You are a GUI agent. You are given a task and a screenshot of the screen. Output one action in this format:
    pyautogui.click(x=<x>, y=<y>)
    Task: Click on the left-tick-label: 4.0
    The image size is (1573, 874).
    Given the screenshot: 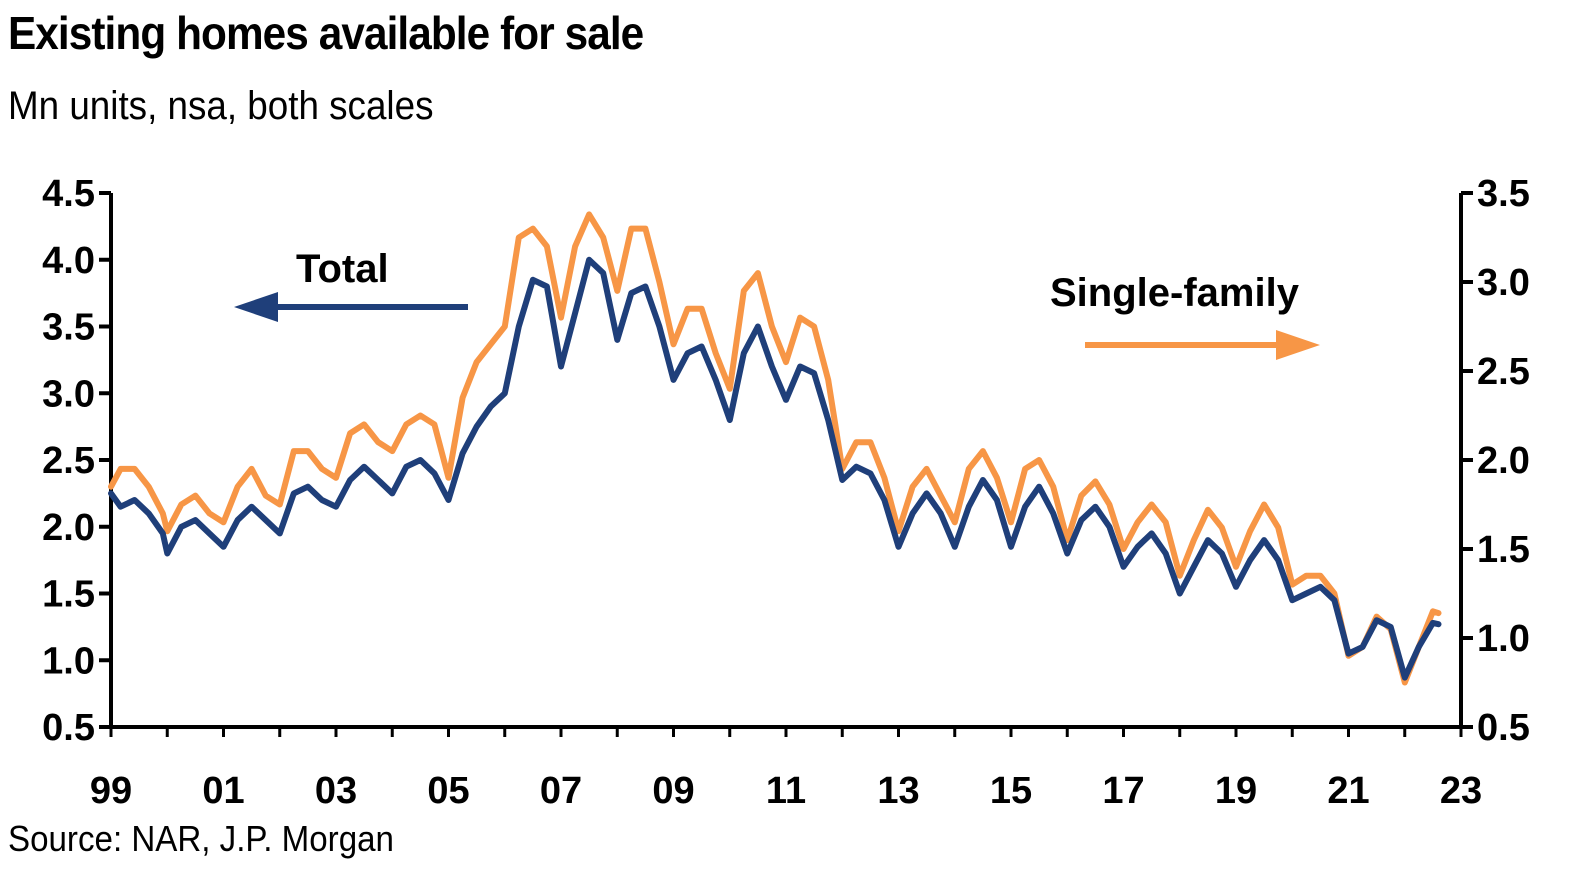 What is the action you would take?
    pyautogui.click(x=68, y=261)
    